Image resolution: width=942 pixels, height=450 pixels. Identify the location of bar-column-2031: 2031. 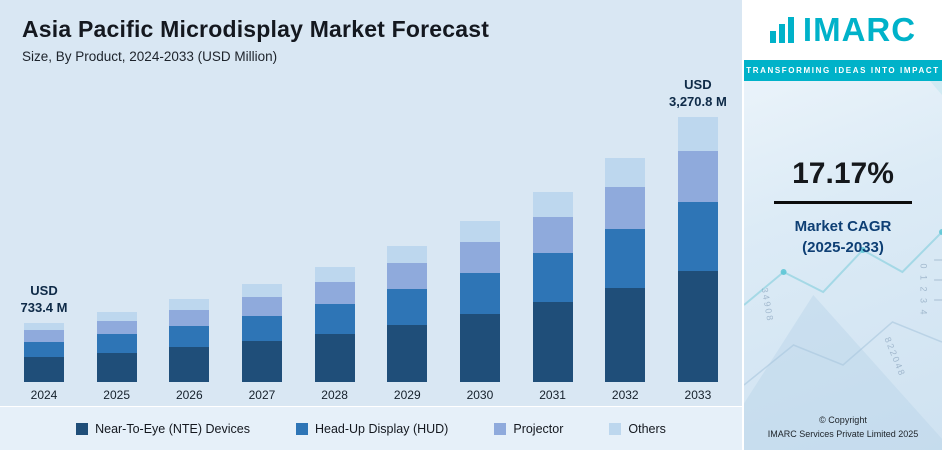
(552, 235).